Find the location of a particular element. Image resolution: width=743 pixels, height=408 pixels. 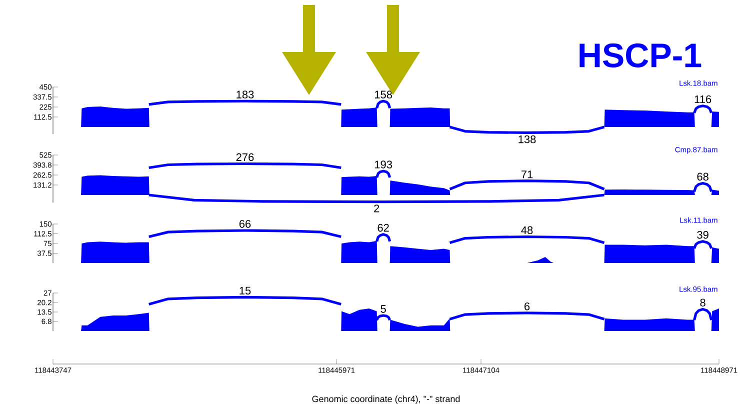

annotation: 193 is located at coordinates (383, 164).